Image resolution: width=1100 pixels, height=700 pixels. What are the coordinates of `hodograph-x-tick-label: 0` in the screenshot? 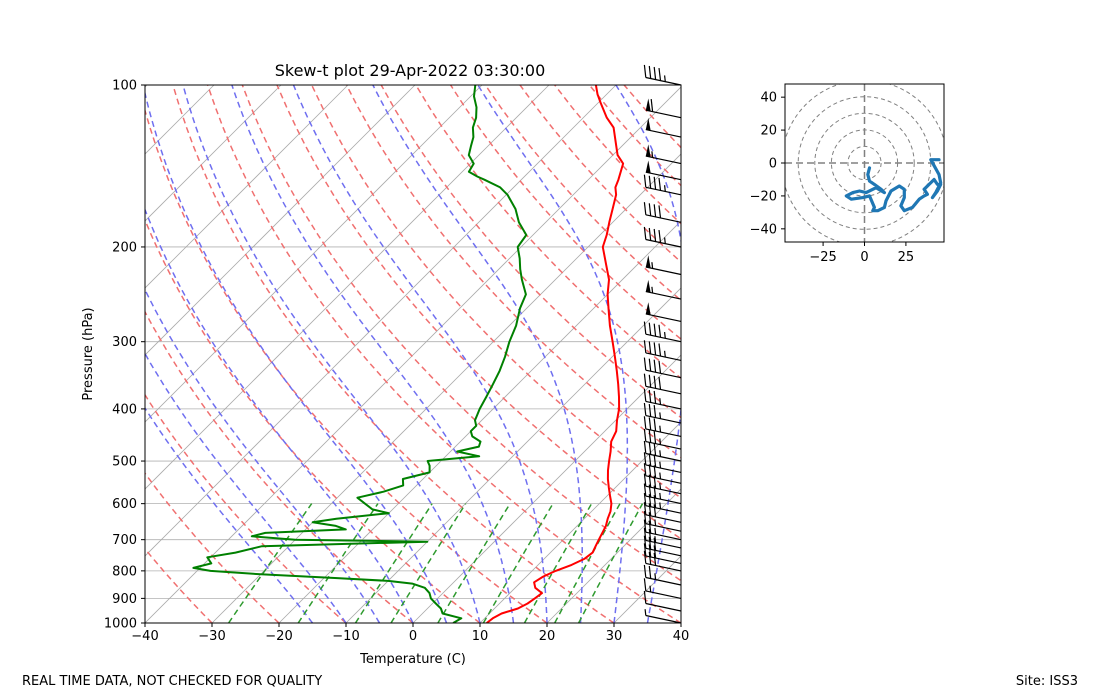 It's located at (864, 257).